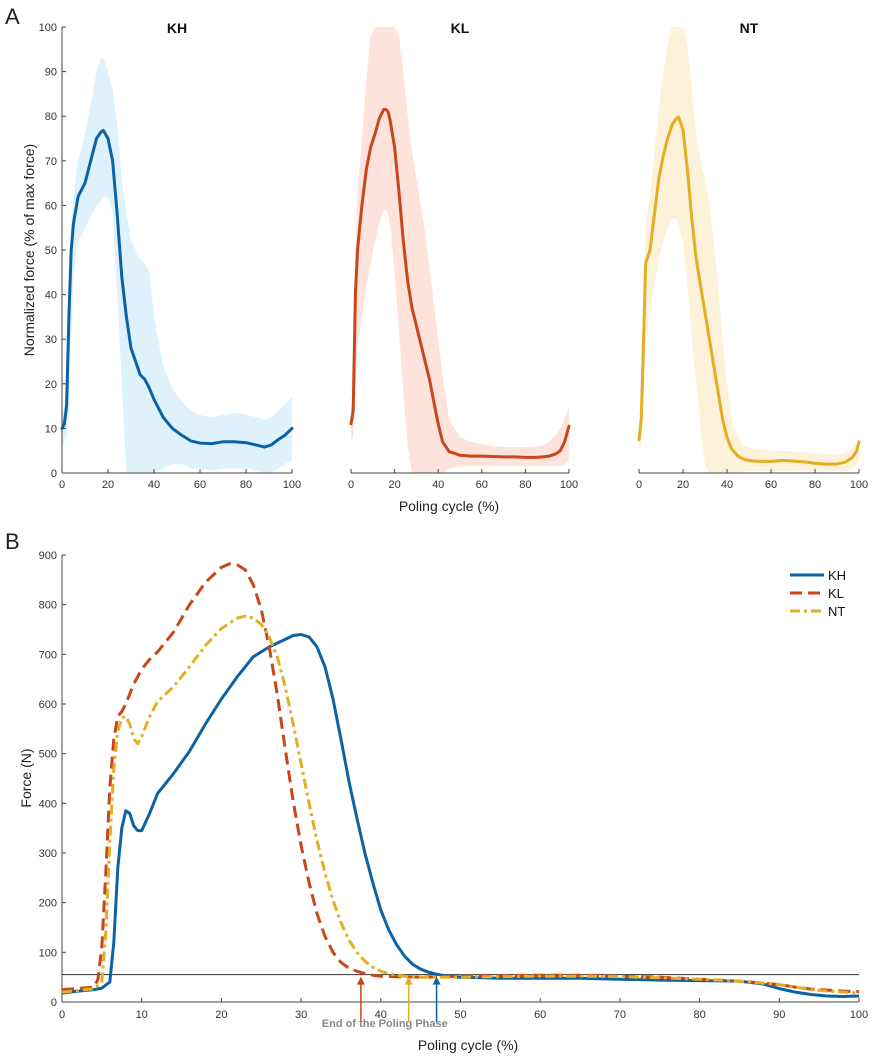 The image size is (878, 1062). Describe the element at coordinates (620, 1015) in the screenshot. I see `x-tick-label: 70` at that location.